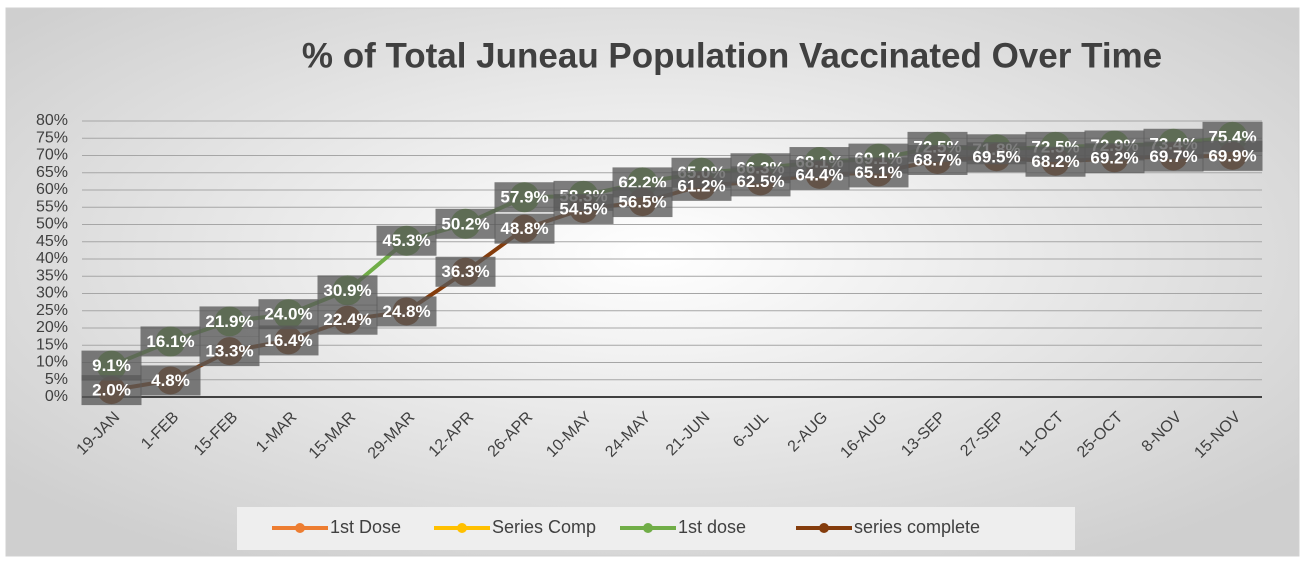 The image size is (1305, 567). I want to click on data-label: 16.4%, so click(288, 340).